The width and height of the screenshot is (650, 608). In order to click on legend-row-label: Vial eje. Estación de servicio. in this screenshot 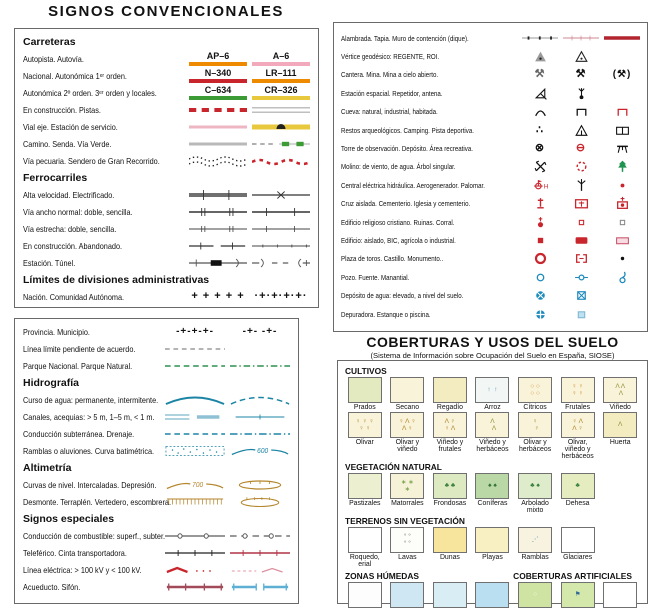, I will do `click(70, 126)`.